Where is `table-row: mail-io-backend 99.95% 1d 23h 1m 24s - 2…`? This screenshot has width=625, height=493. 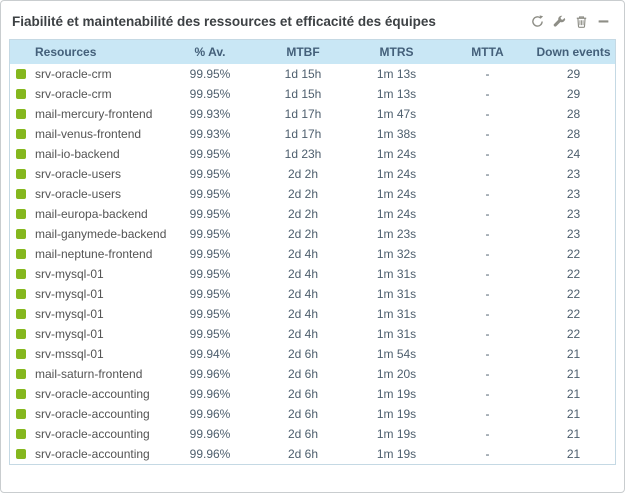 table-row: mail-io-backend 99.95% 1d 23h 1m 24s - 2… is located at coordinates (312, 154).